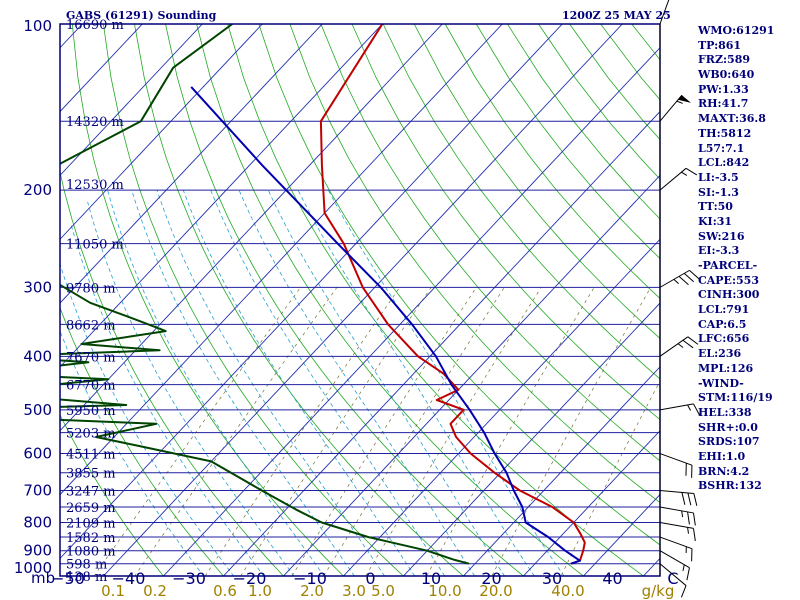  What do you see at coordinates (720, 45) in the screenshot?
I see `index-item: TP:861` at bounding box center [720, 45].